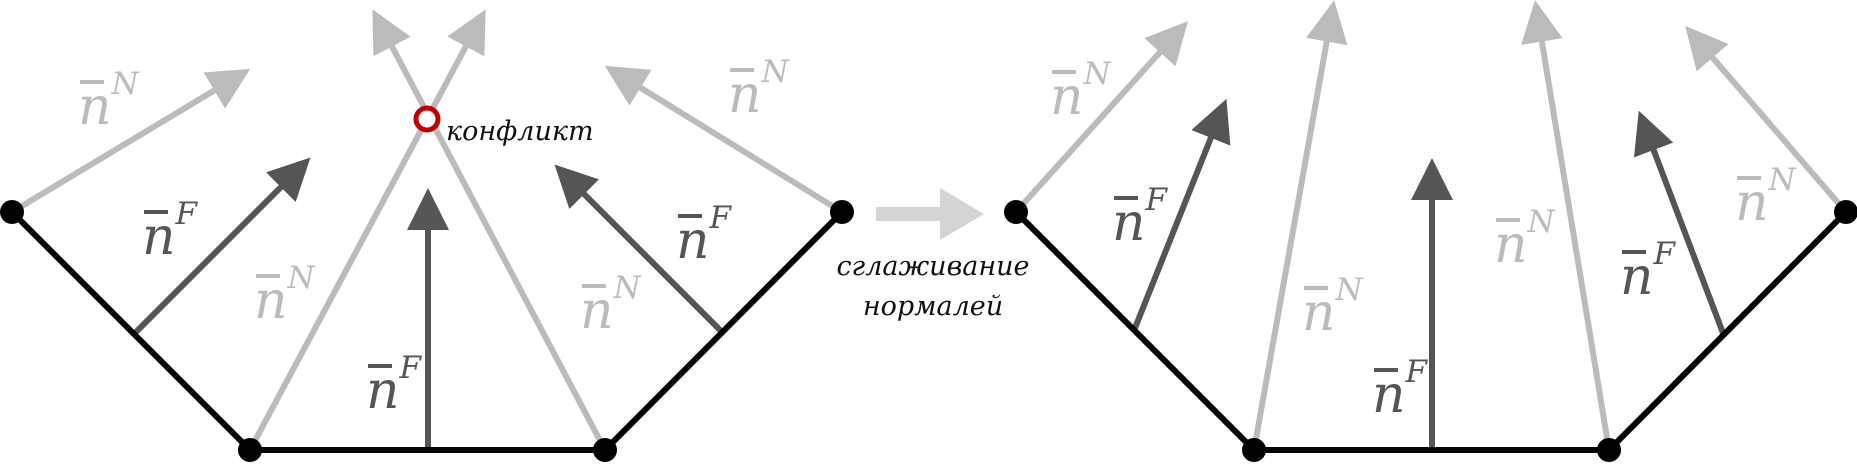  What do you see at coordinates (932, 266) in the screenshot?
I see `transition-label-line1: сглаживание` at bounding box center [932, 266].